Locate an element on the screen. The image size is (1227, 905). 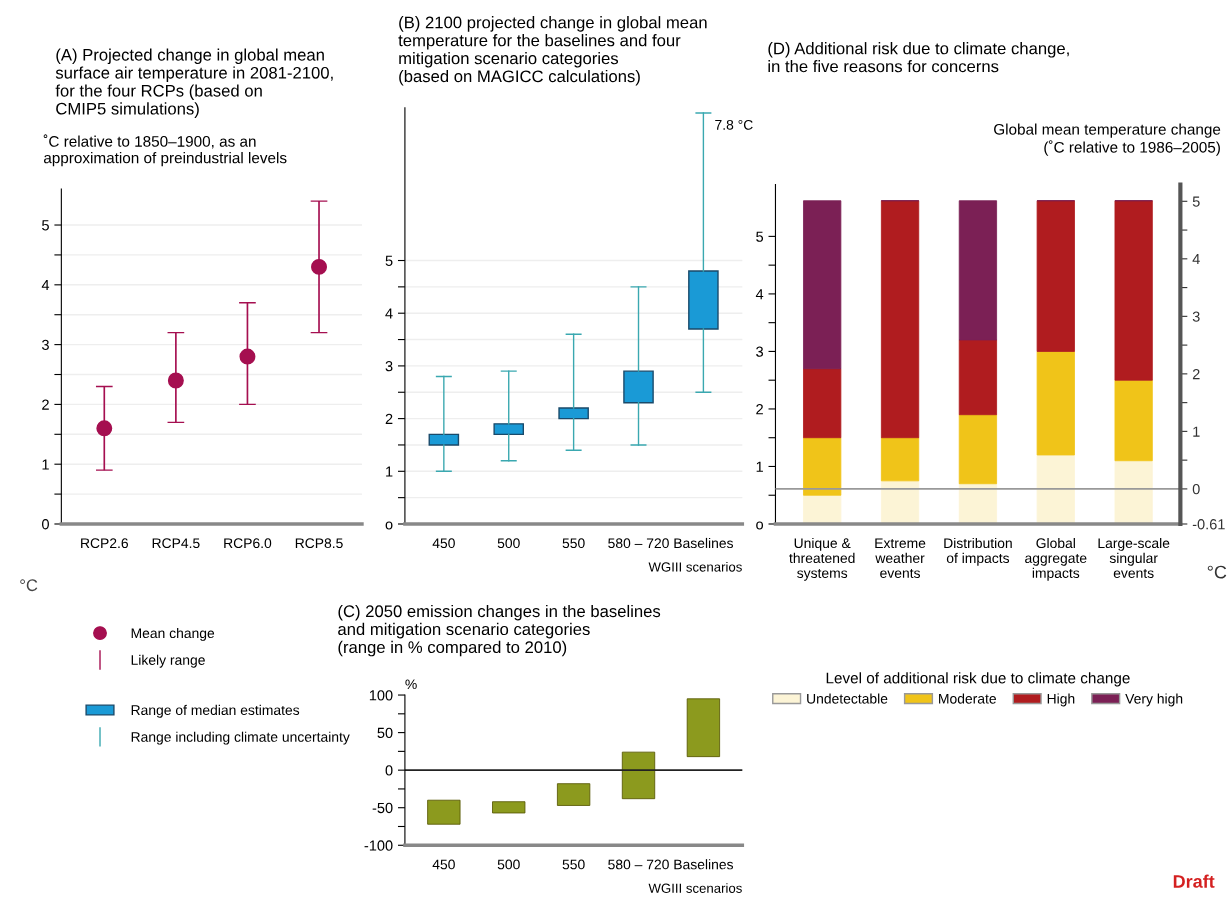
y2-tick-label: 3 is located at coordinates (1196, 316).